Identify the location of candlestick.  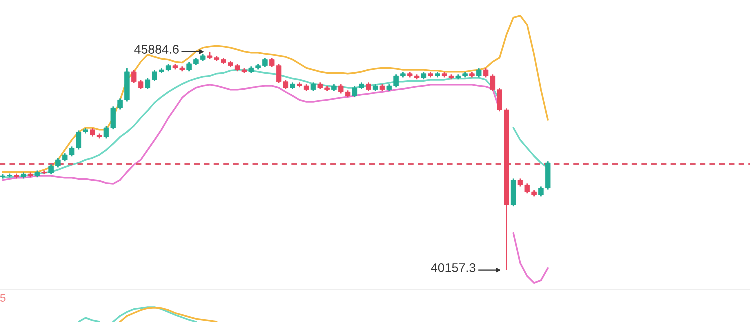
(479, 73).